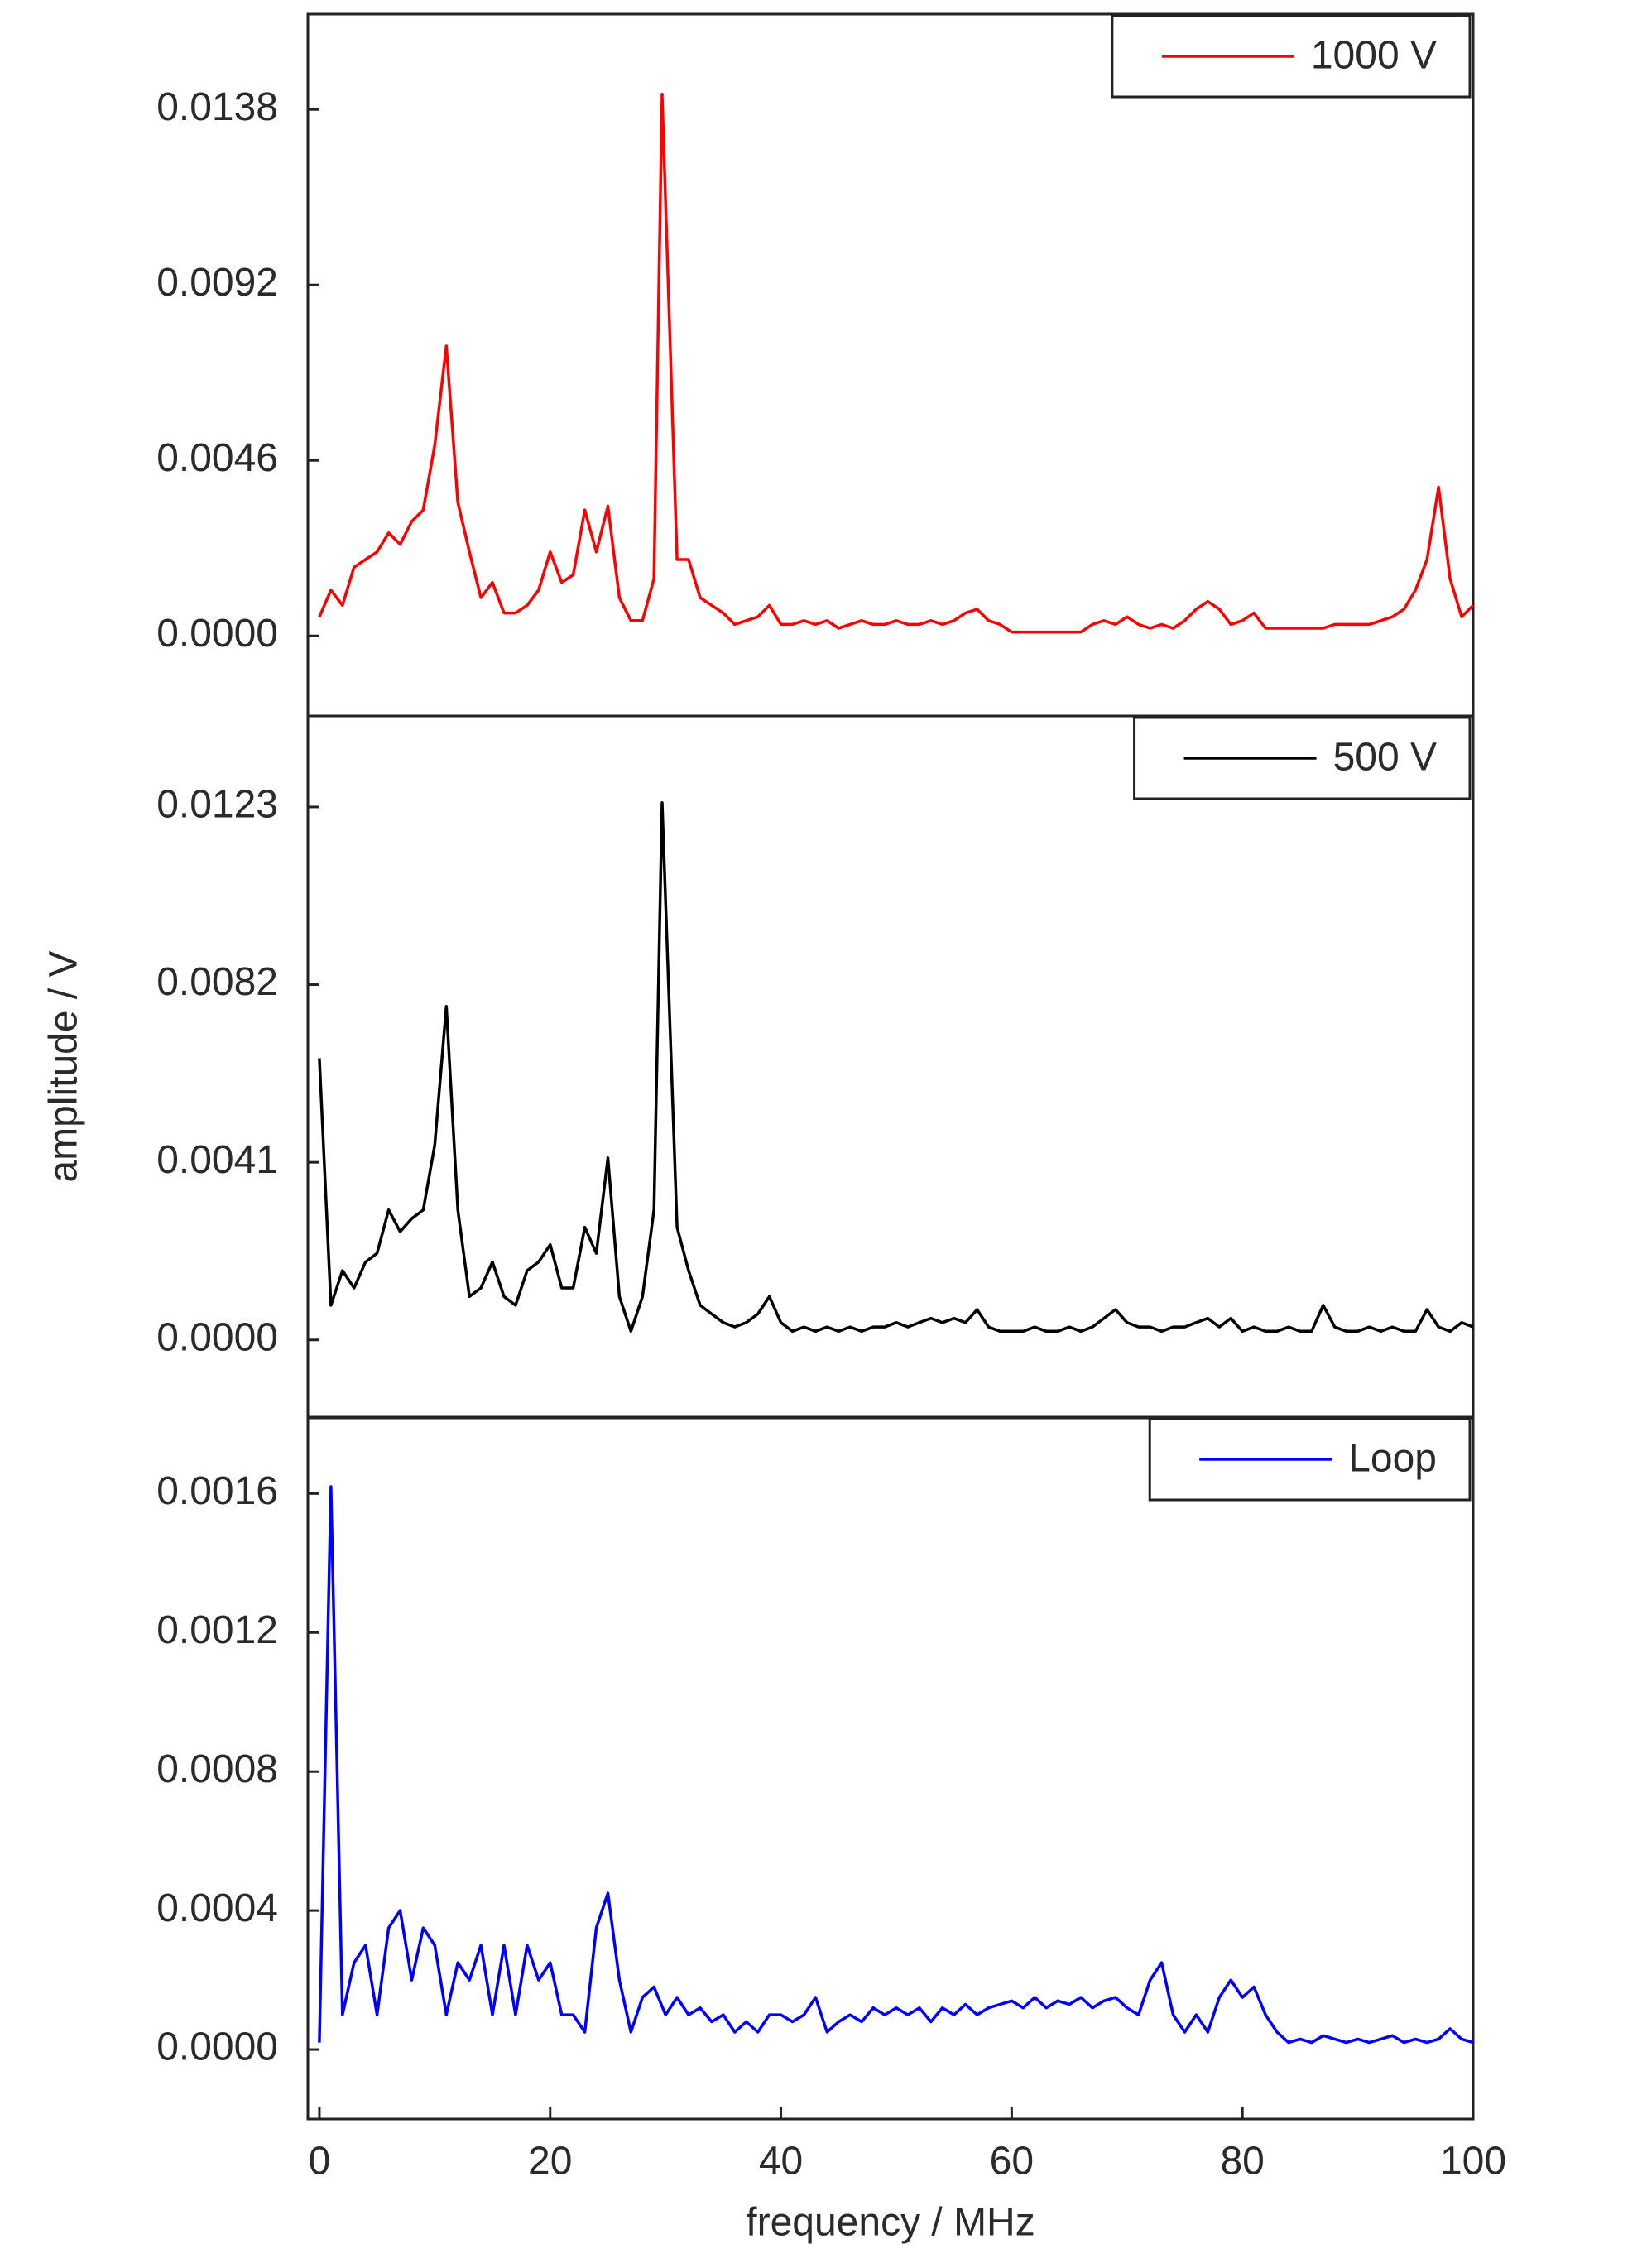 The image size is (1642, 2268). What do you see at coordinates (217, 1908) in the screenshot?
I see `y-tick-label: 0.0004` at bounding box center [217, 1908].